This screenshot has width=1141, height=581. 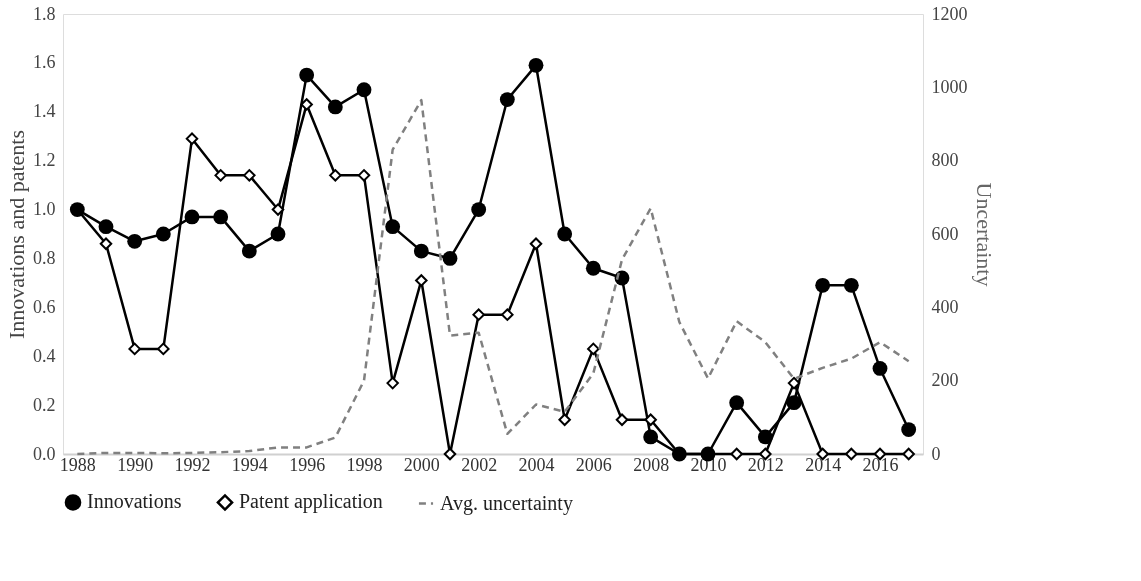 I want to click on y-tick-label: 1.2, so click(x=44, y=160).